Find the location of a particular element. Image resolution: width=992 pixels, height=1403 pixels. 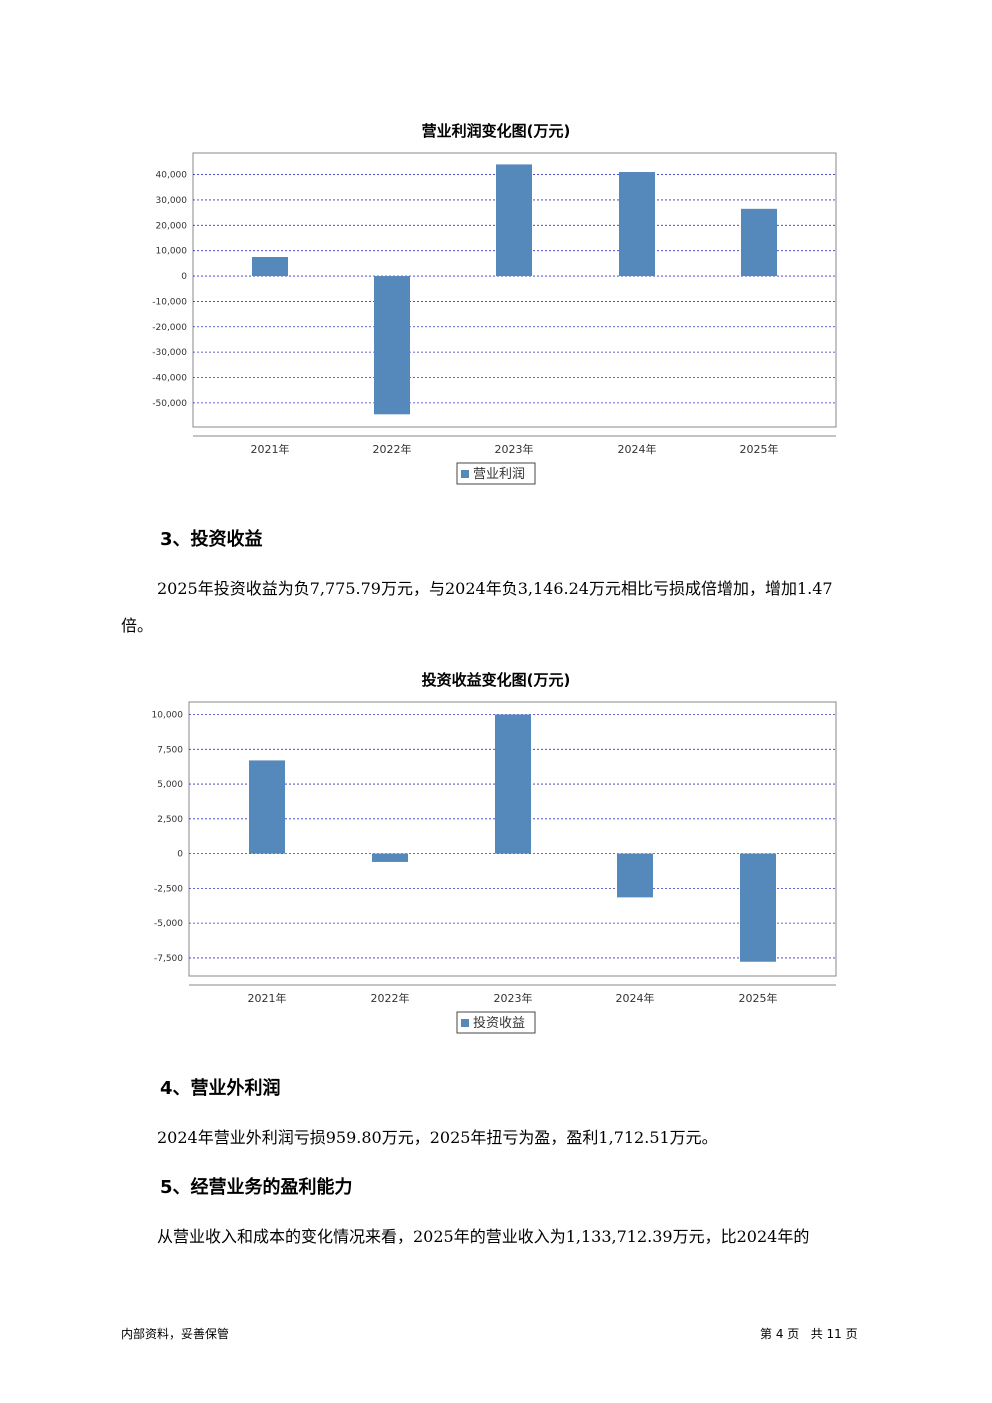

legend-label: 营业利润 is located at coordinates (499, 474).